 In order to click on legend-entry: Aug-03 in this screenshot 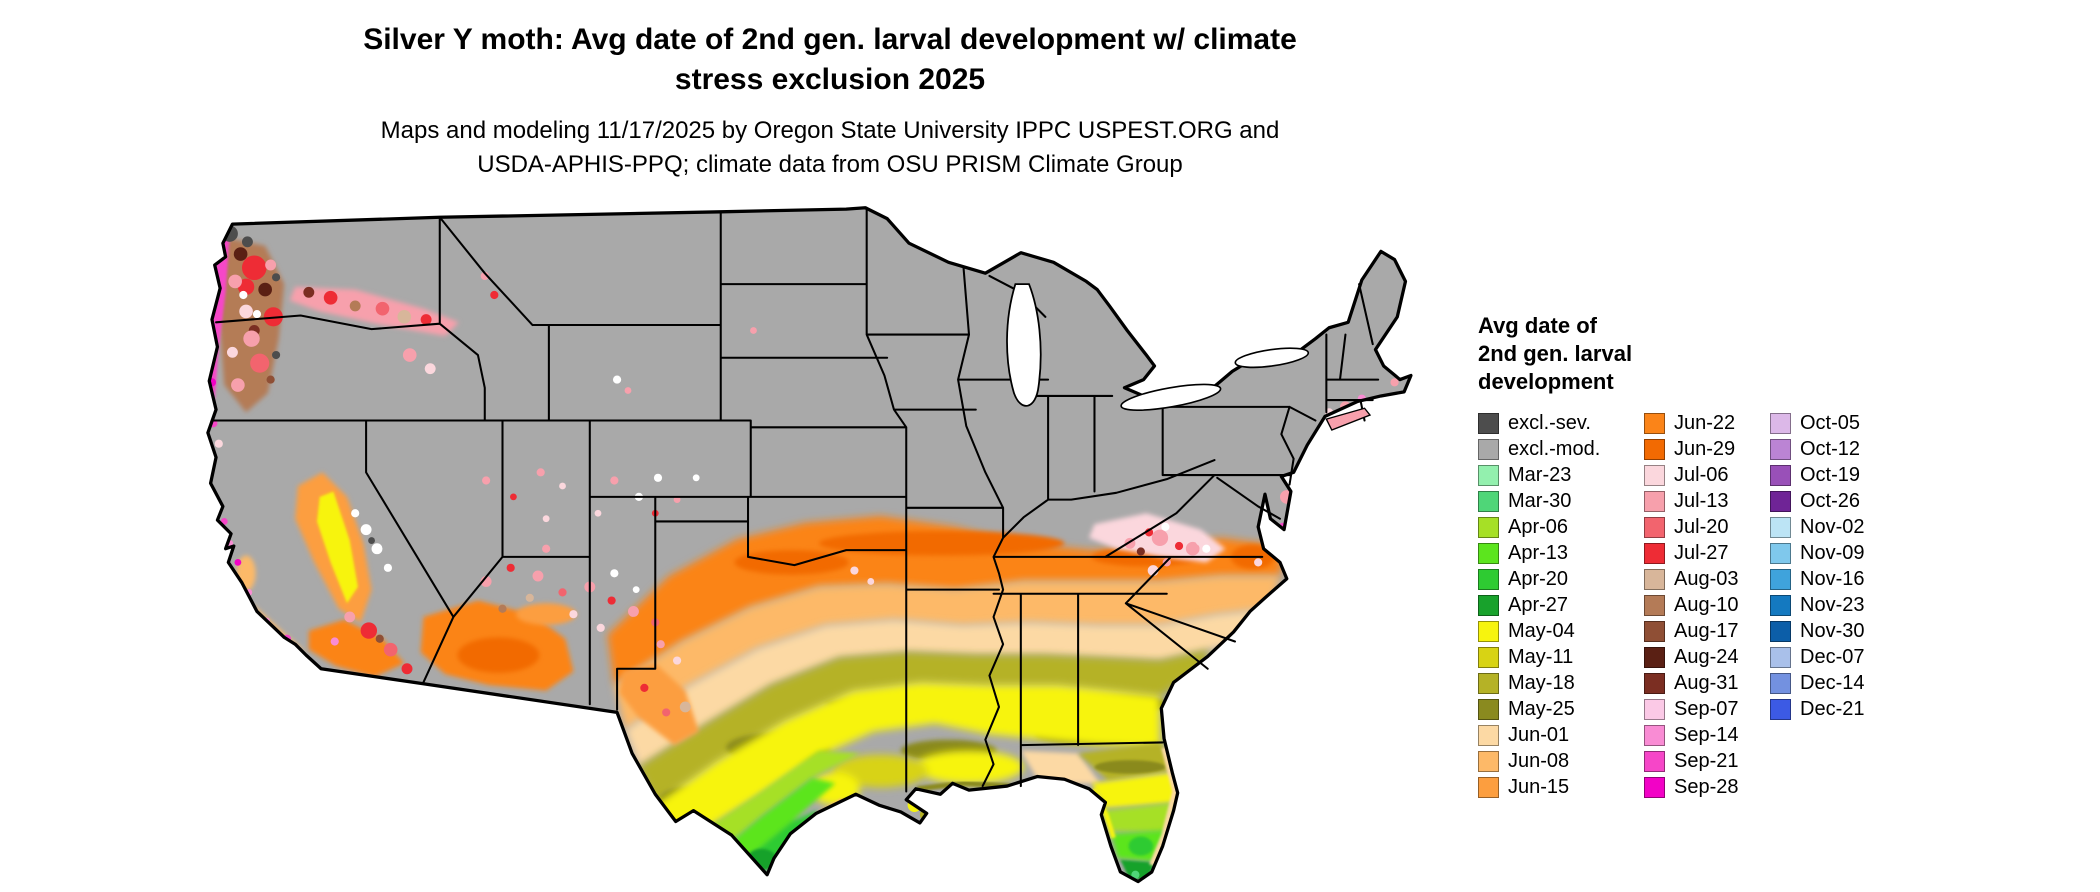, I will do `click(1707, 579)`.